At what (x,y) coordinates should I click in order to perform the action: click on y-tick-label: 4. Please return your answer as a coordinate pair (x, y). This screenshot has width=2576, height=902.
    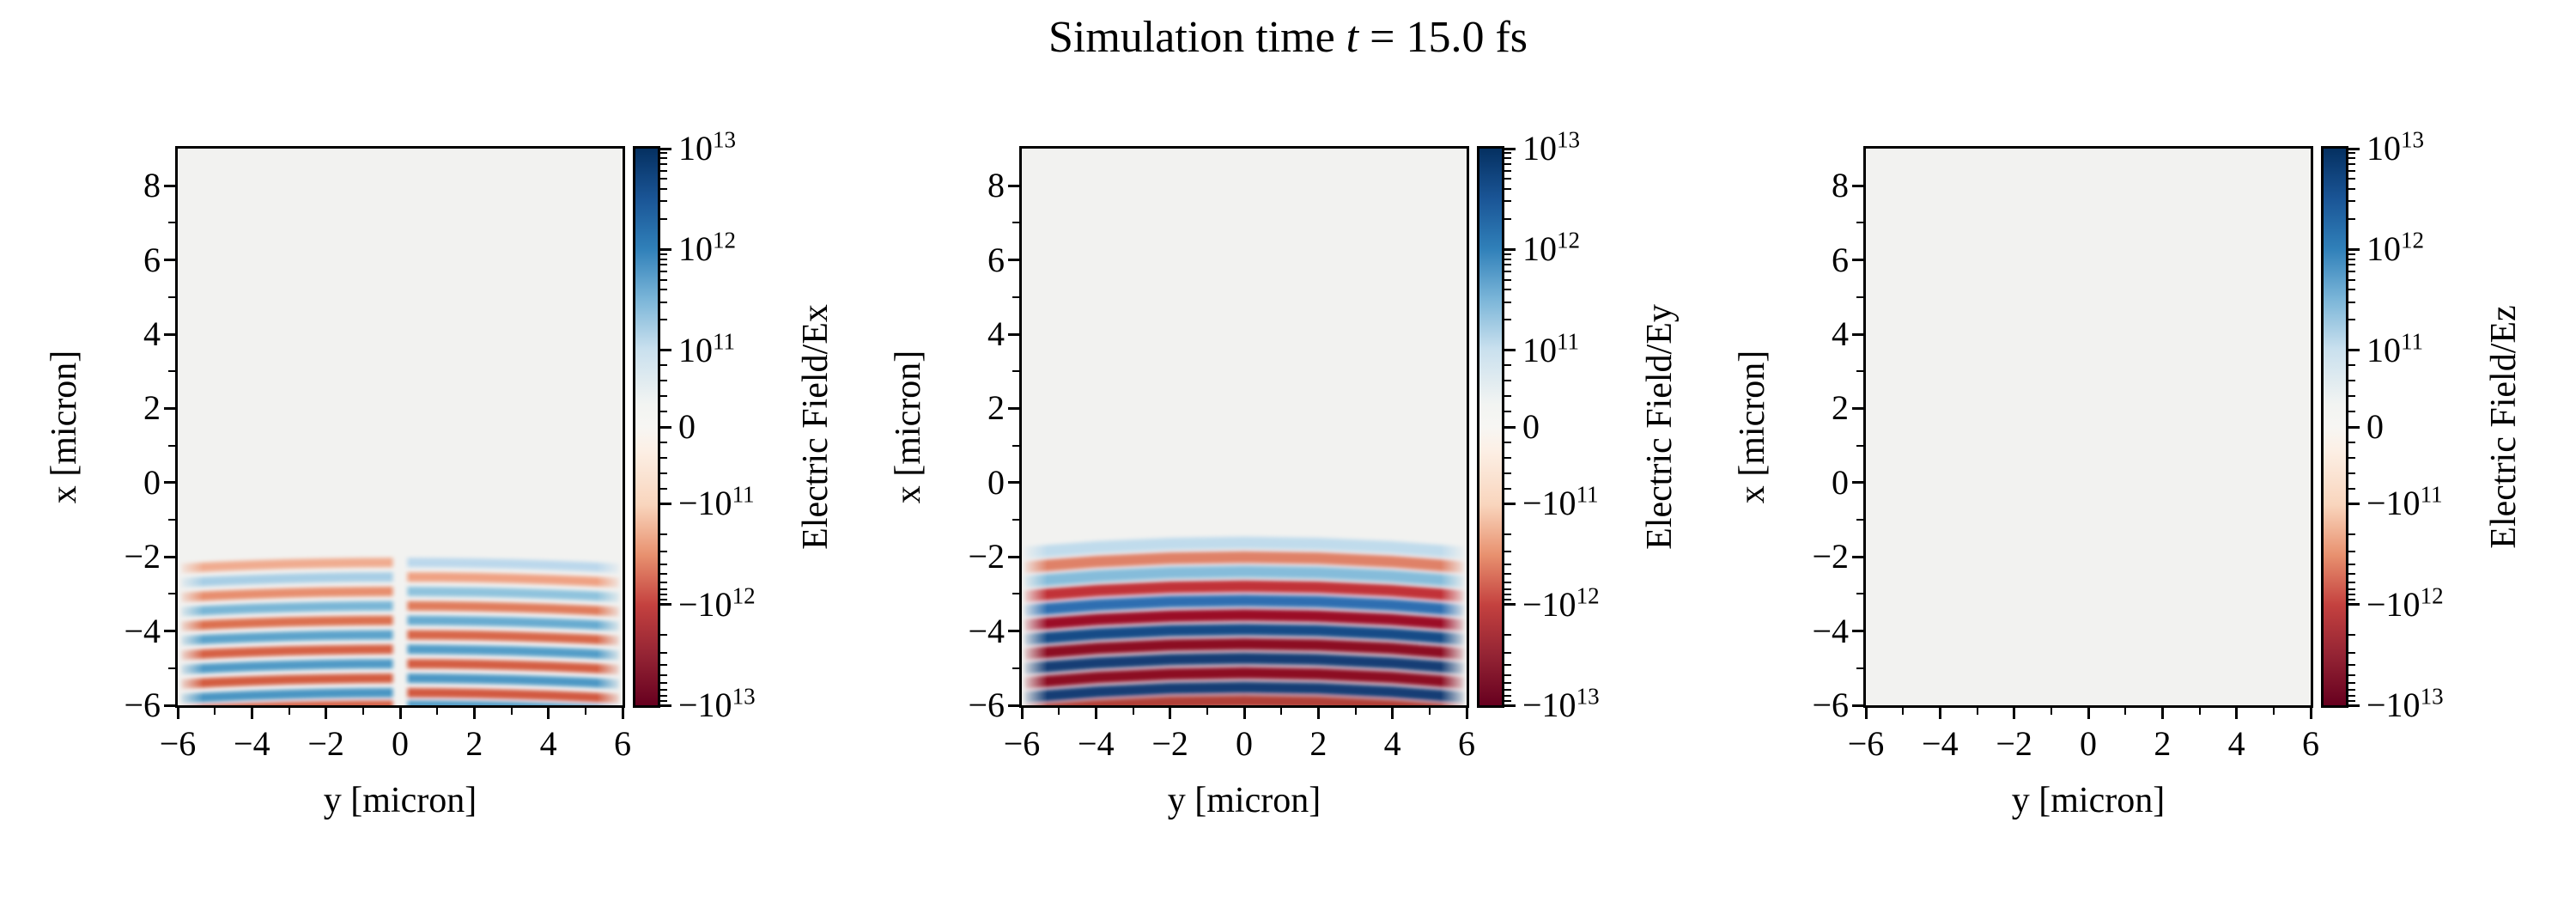
    Looking at the image, I should click on (152, 333).